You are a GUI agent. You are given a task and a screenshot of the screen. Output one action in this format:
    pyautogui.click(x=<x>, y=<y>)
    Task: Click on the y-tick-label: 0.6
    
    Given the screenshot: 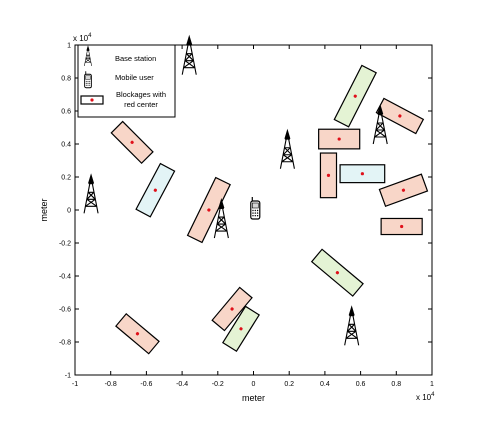 What is the action you would take?
    pyautogui.click(x=66, y=112)
    